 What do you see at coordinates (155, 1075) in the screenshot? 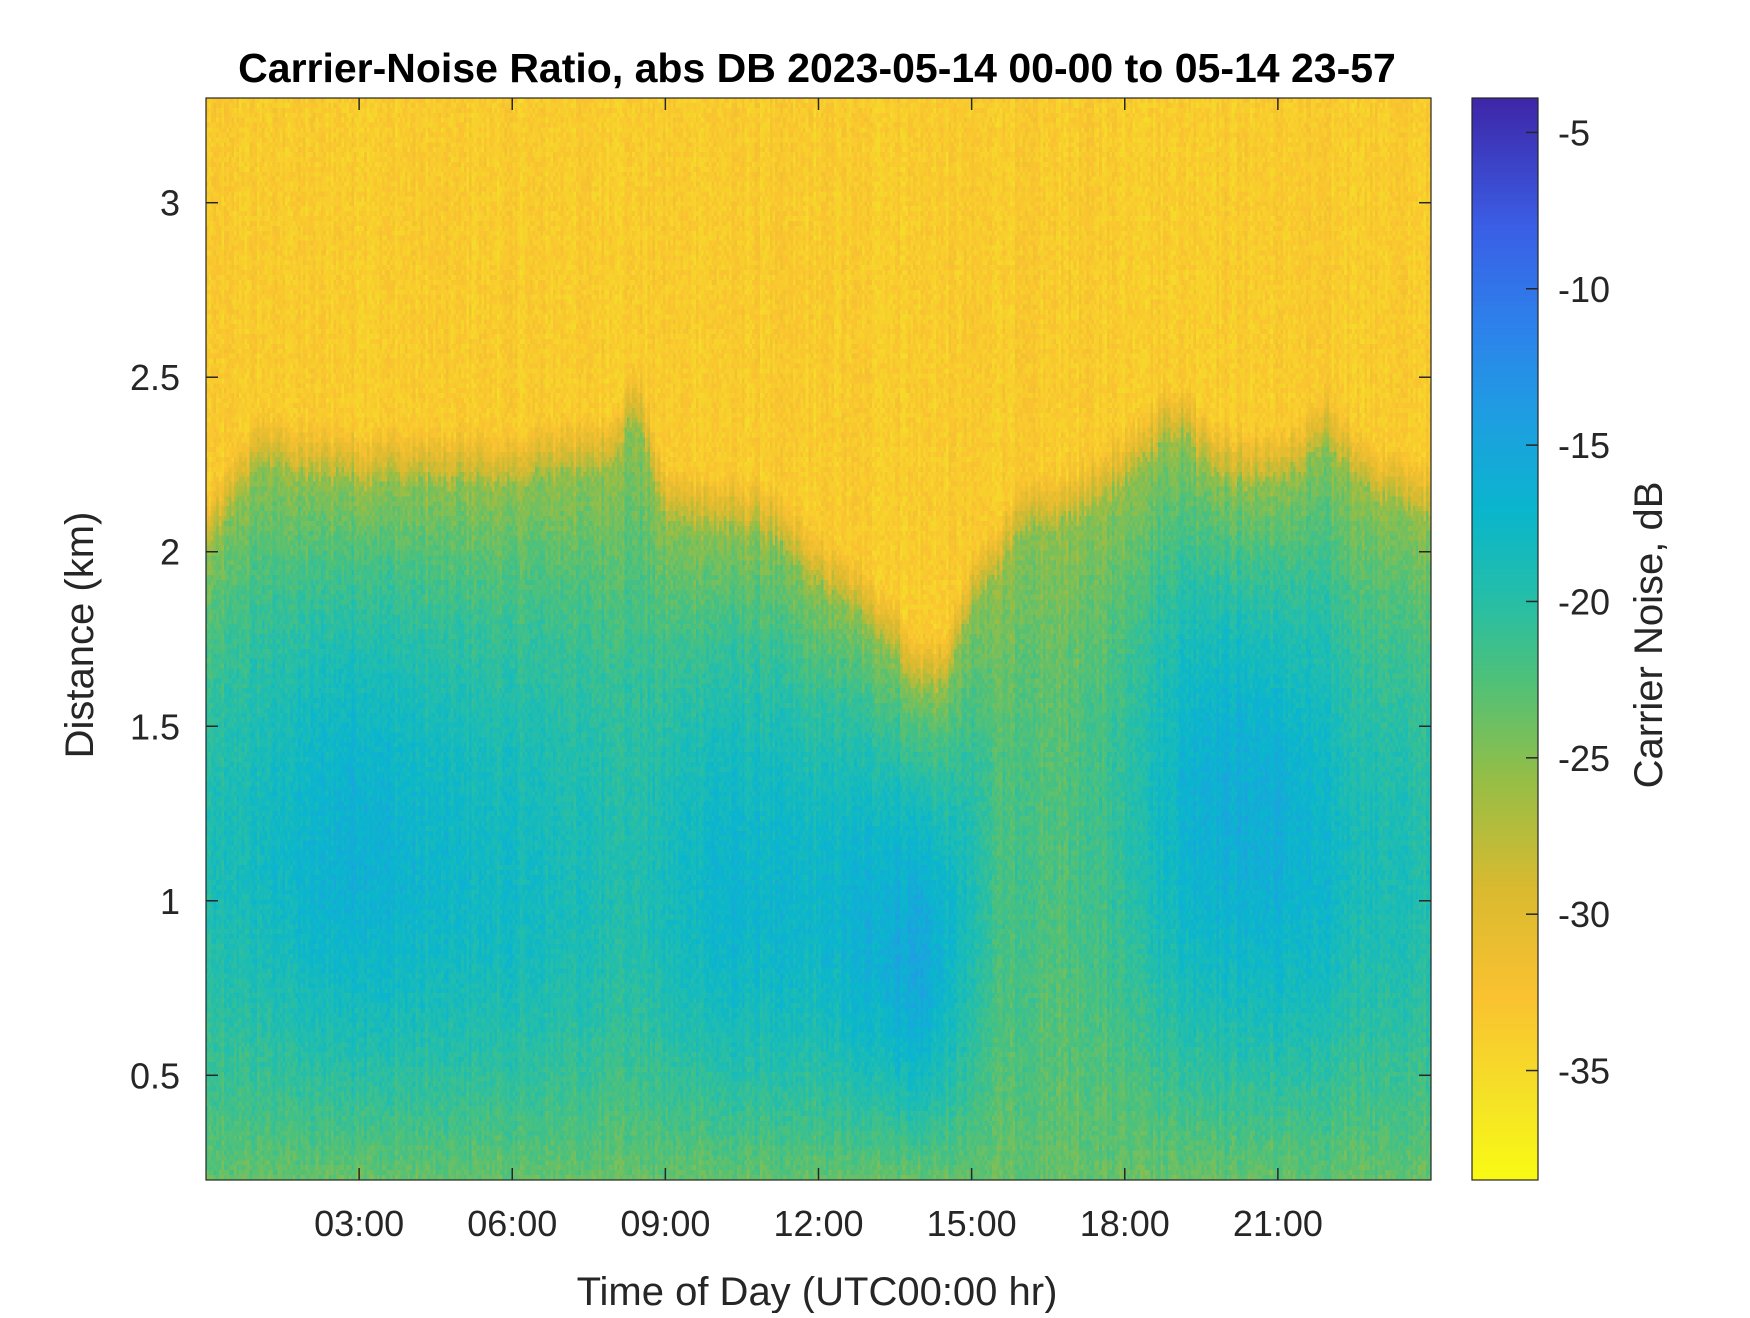
I see `y-tick-label: 0.5` at bounding box center [155, 1075].